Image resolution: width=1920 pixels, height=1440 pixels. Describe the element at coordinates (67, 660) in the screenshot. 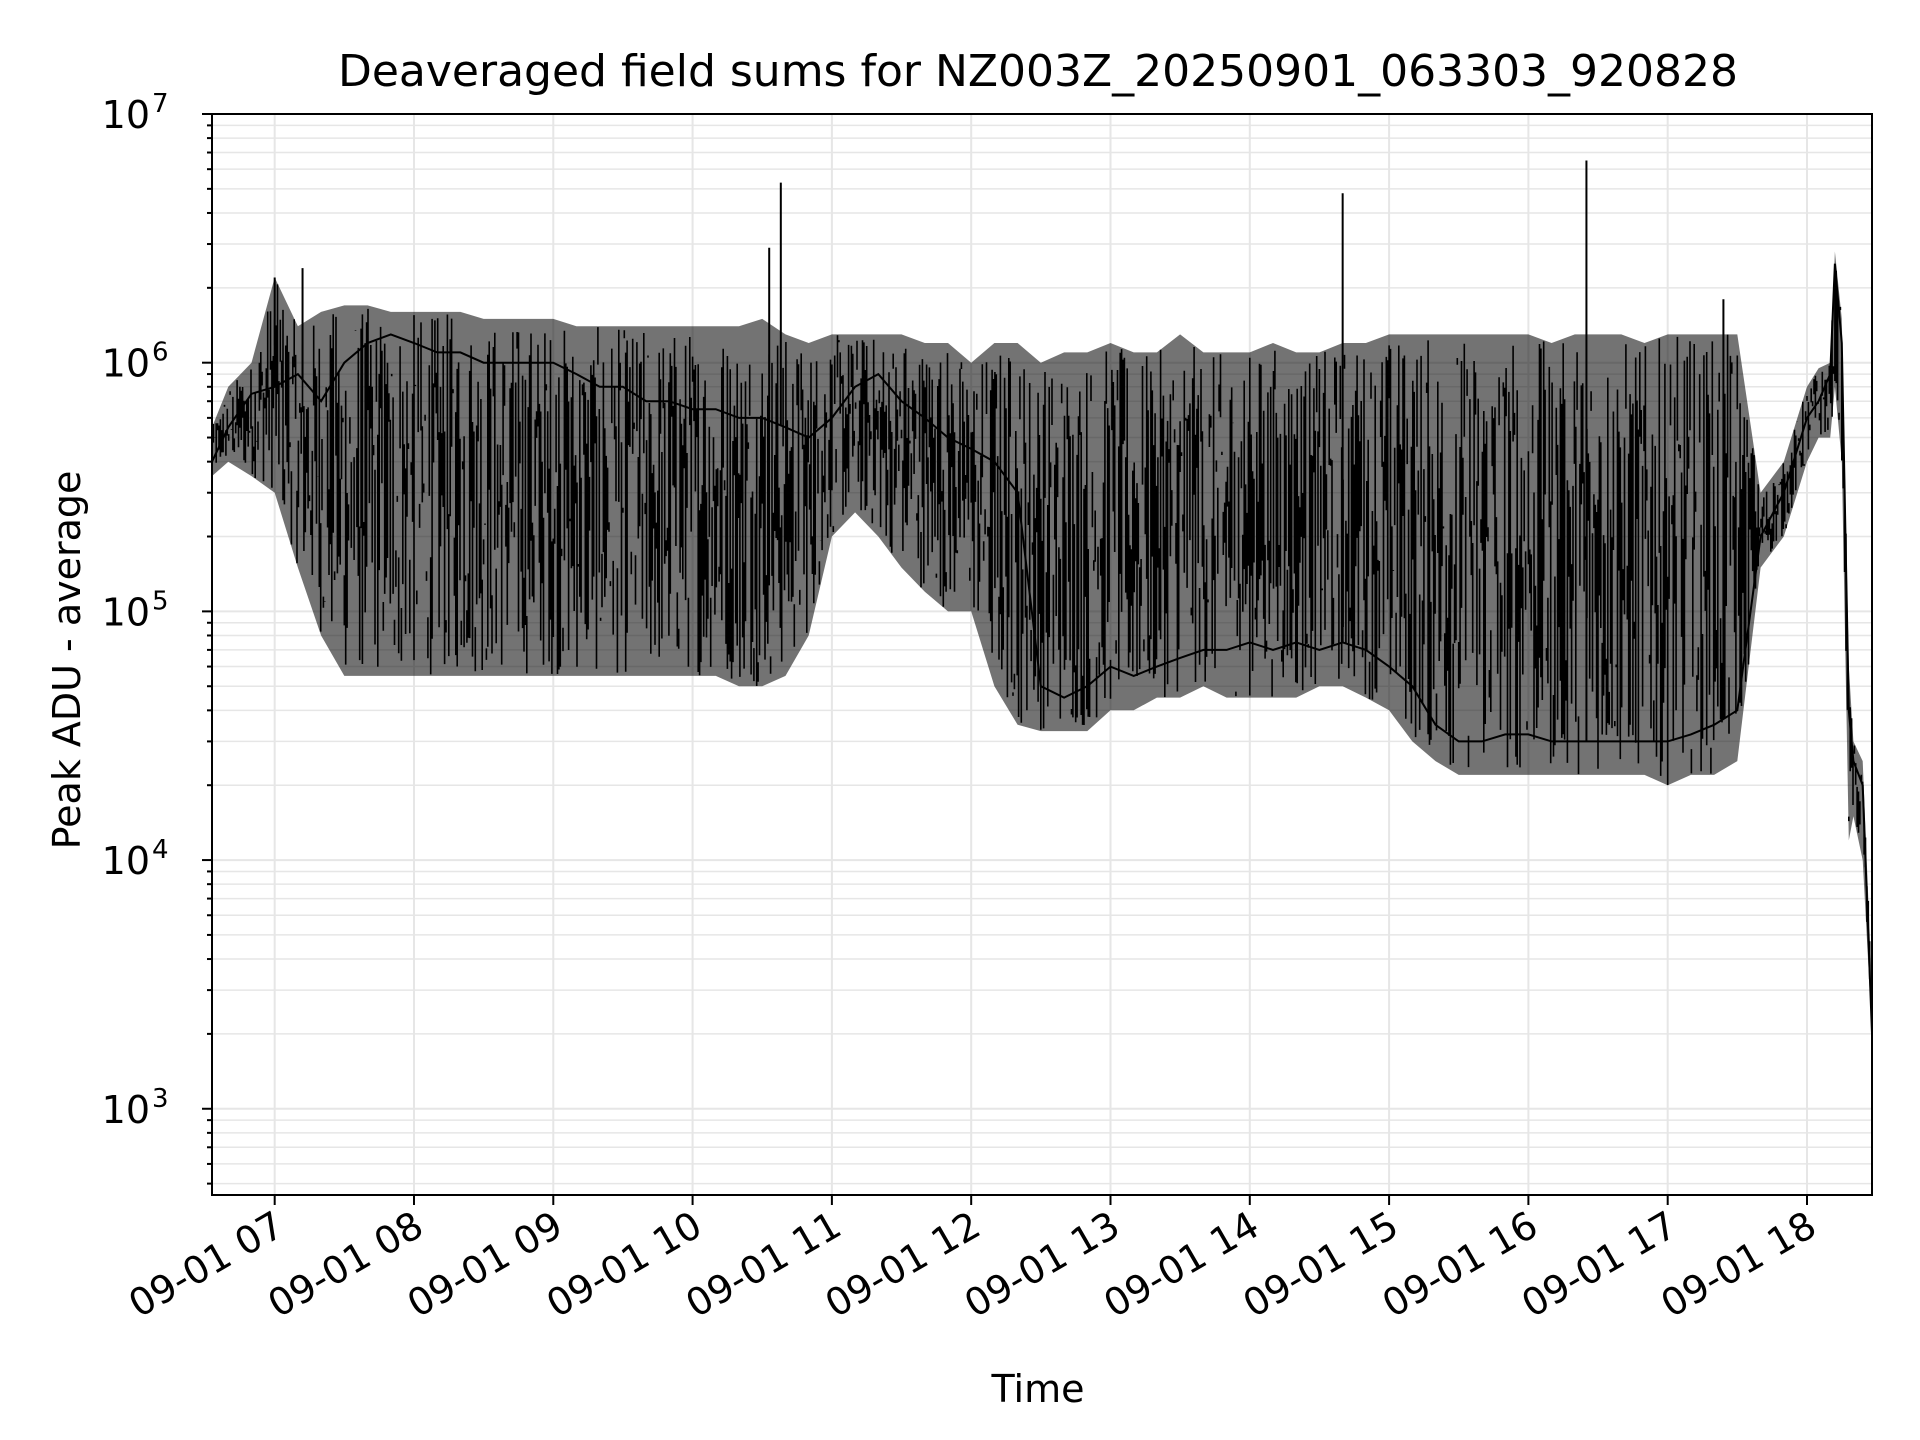

I see `y-axis-label: Peak ADU - average` at that location.